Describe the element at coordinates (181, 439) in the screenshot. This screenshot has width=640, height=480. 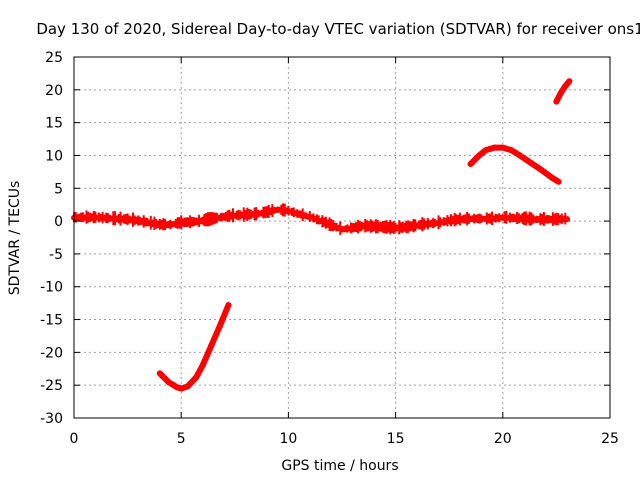
I see `x-tick-label: 5` at that location.